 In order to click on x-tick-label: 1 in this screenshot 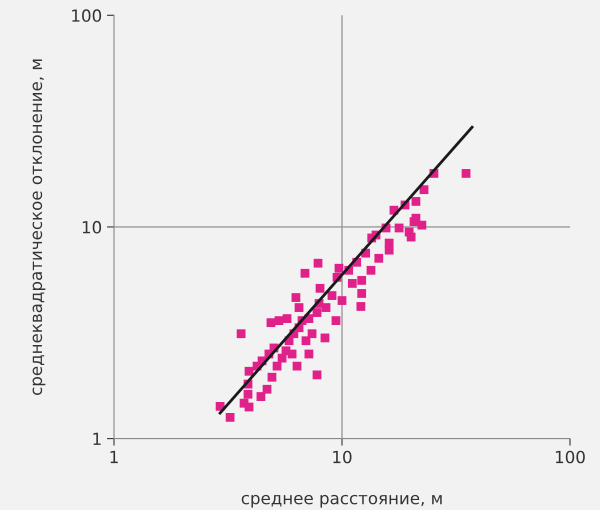, I will do `click(114, 457)`.